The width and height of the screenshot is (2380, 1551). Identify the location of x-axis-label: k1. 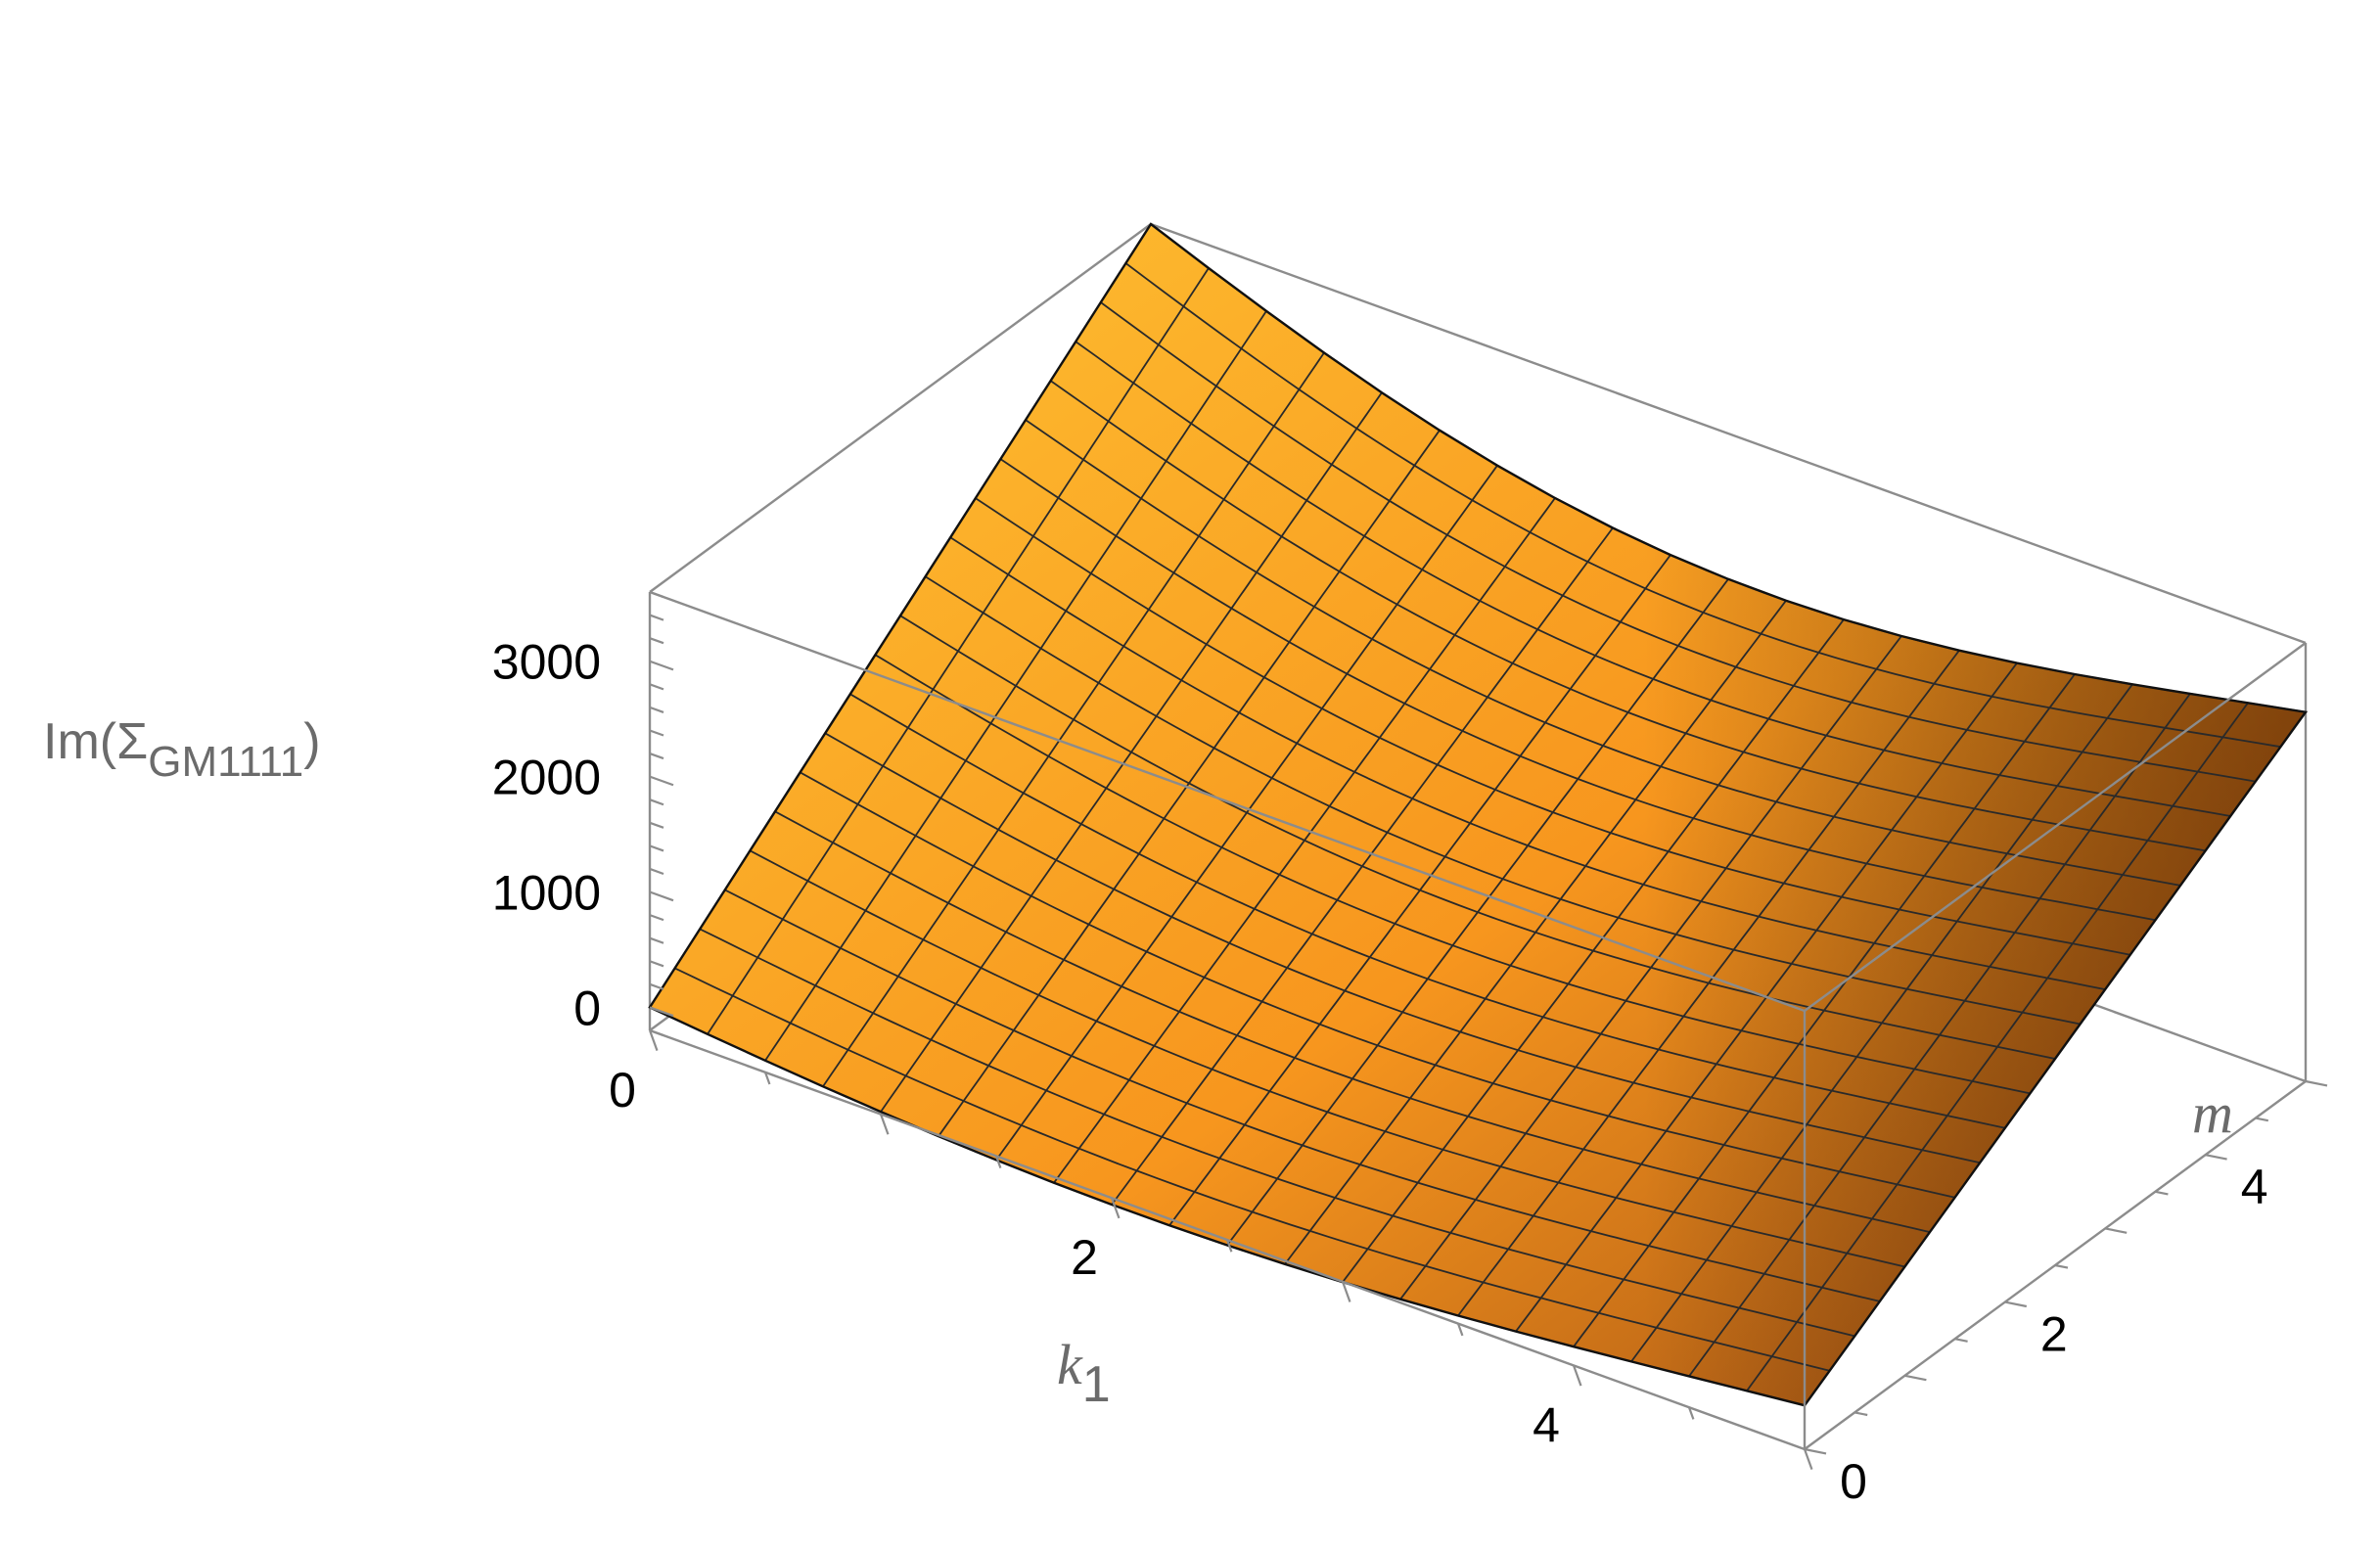
(1084, 1373).